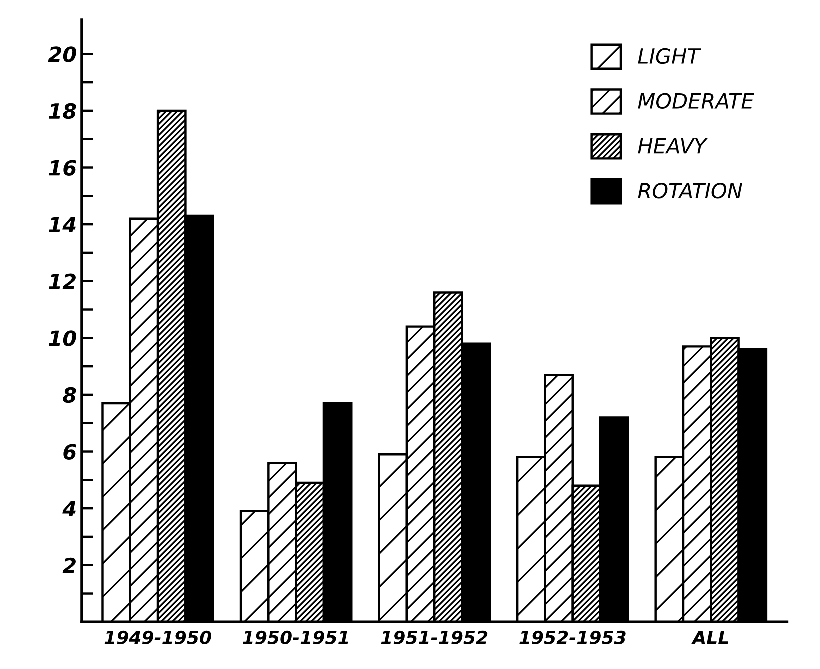 This screenshot has width=820, height=669. Describe the element at coordinates (70, 452) in the screenshot. I see `y-tick-label: 6` at that location.